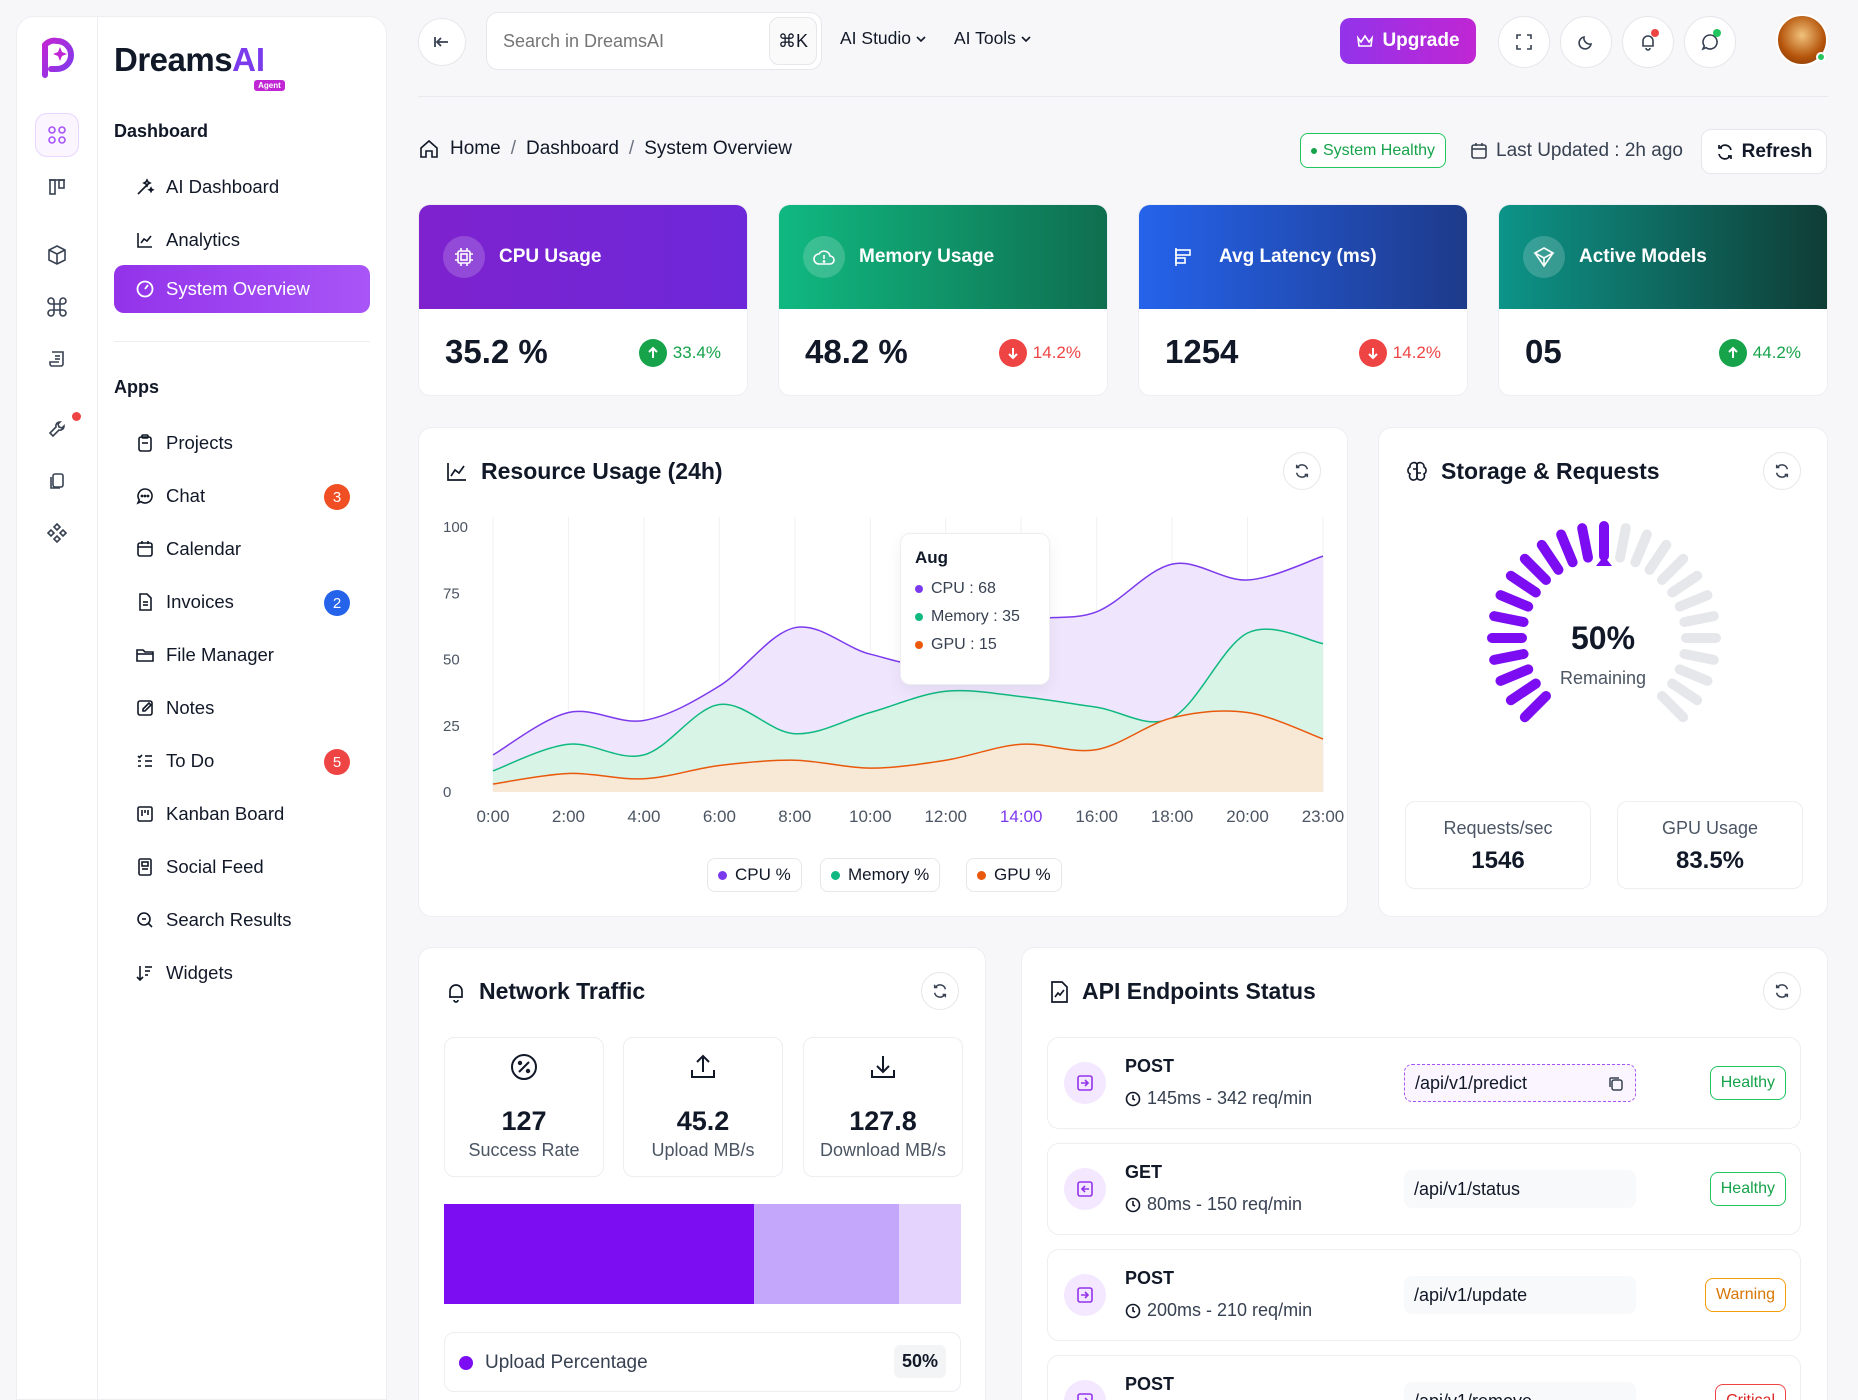 This screenshot has height=1400, width=1858. What do you see at coordinates (889, 874) in the screenshot?
I see `legend-label: Memory %` at bounding box center [889, 874].